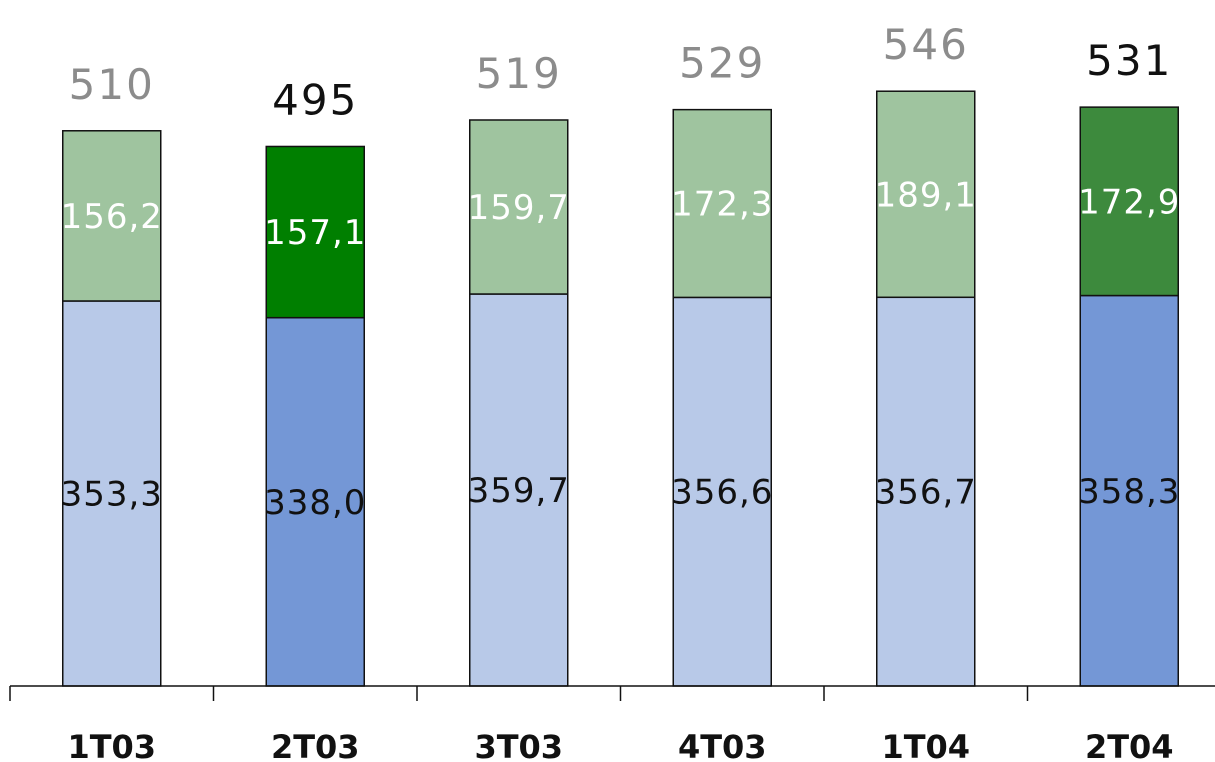 The width and height of the screenshot is (1215, 762). I want to click on value-label-top-3t03: 159,7, so click(519, 208).